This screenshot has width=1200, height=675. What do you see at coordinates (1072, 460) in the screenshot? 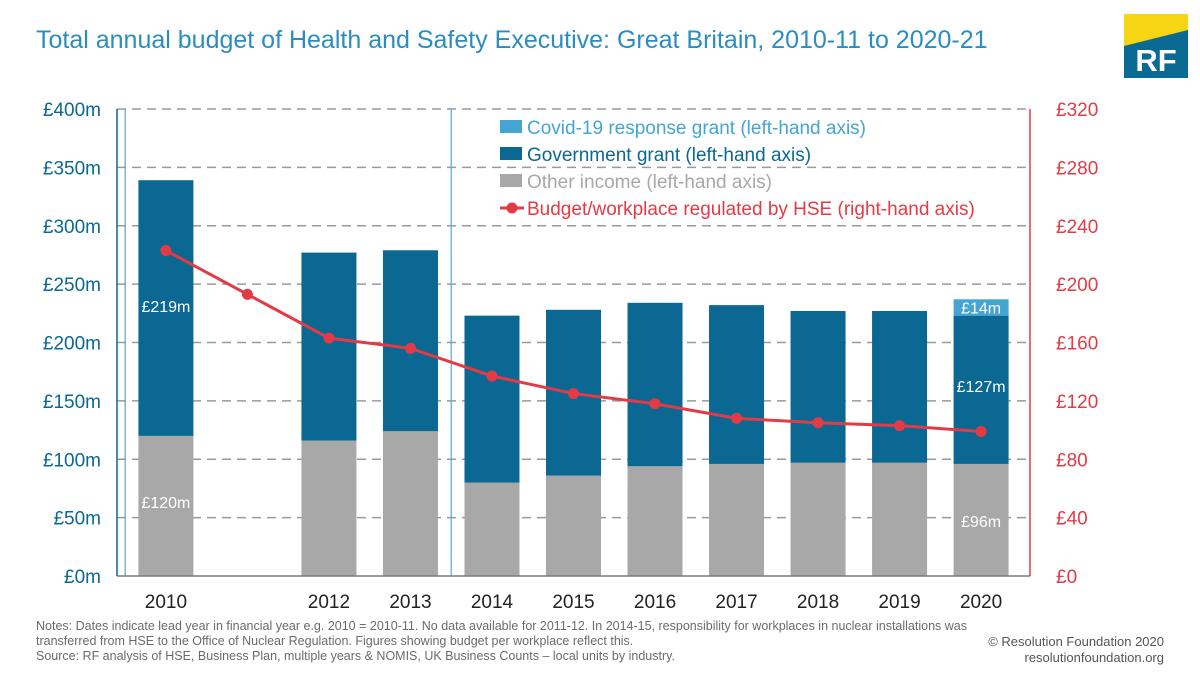
I see `y-right-tick-label: £80` at bounding box center [1072, 460].